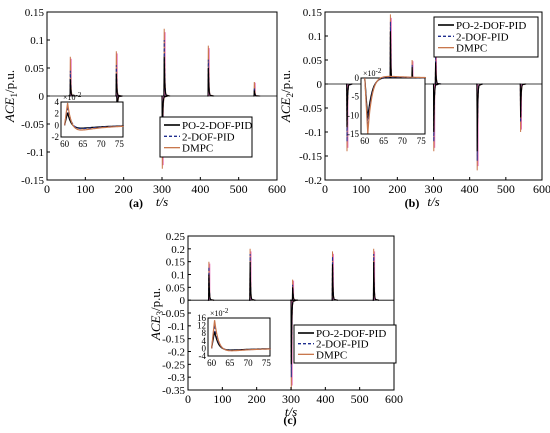 This screenshot has height=433, width=550. What do you see at coordinates (32, 125) in the screenshot?
I see `y-tick-label-2: -0.05` at bounding box center [32, 125].